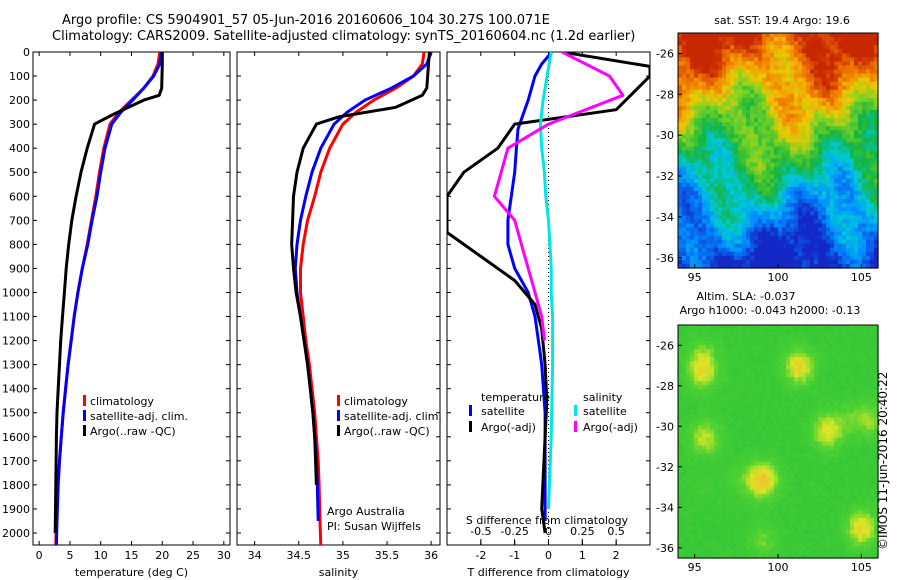 The width and height of the screenshot is (900, 580). I want to click on x-tick-label: 5, so click(69, 555).